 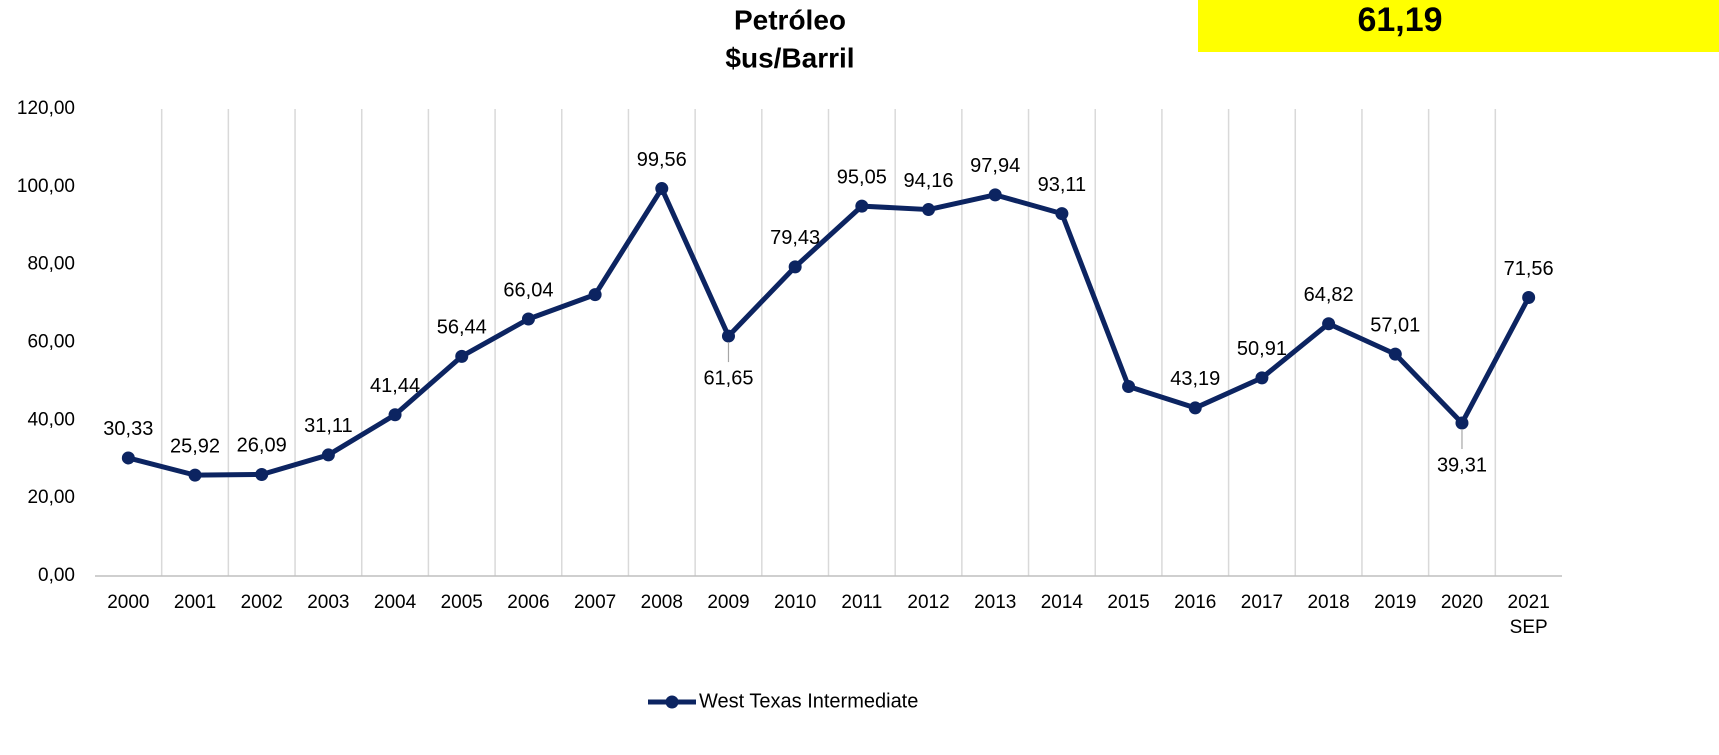 What do you see at coordinates (51, 342) in the screenshot?
I see `y-tick-label: 60,00` at bounding box center [51, 342].